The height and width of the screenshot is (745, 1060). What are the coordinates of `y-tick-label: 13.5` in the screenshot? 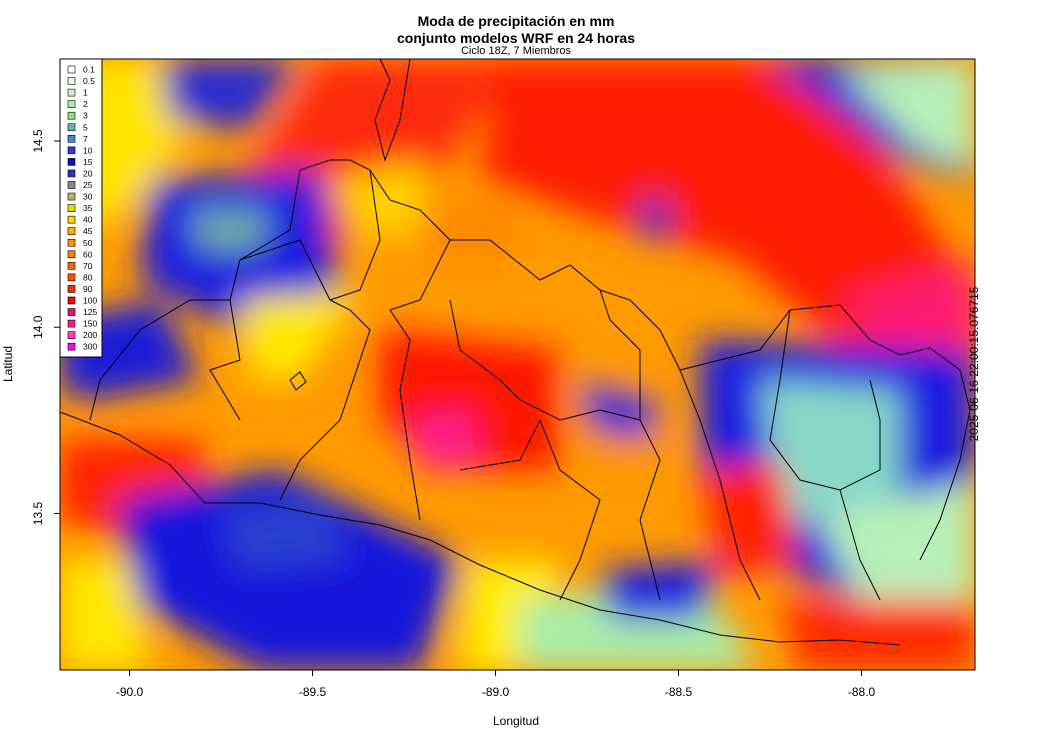 It's located at (38, 514).